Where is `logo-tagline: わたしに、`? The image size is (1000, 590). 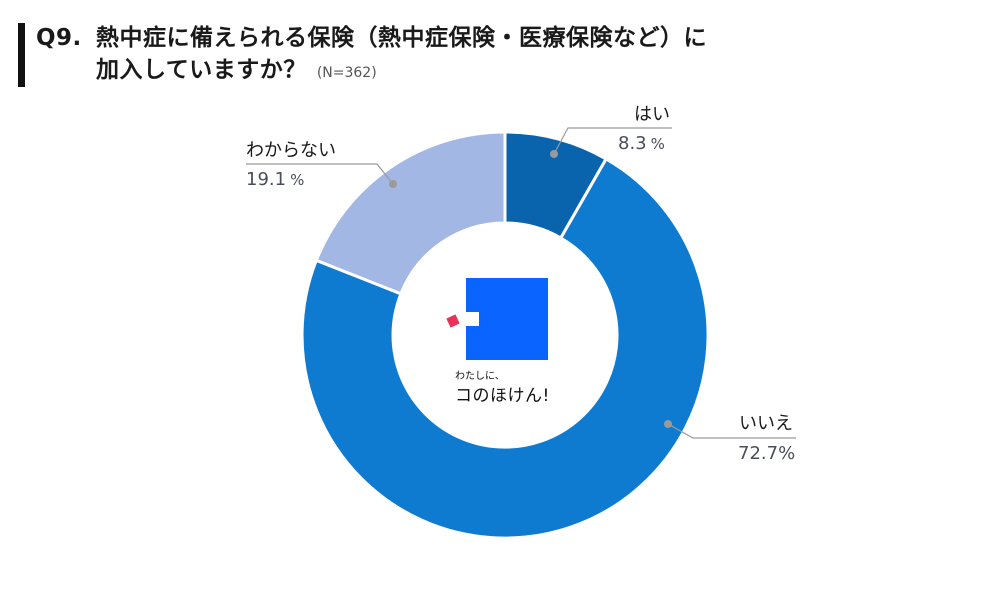 logo-tagline: わたしに、 is located at coordinates (480, 376).